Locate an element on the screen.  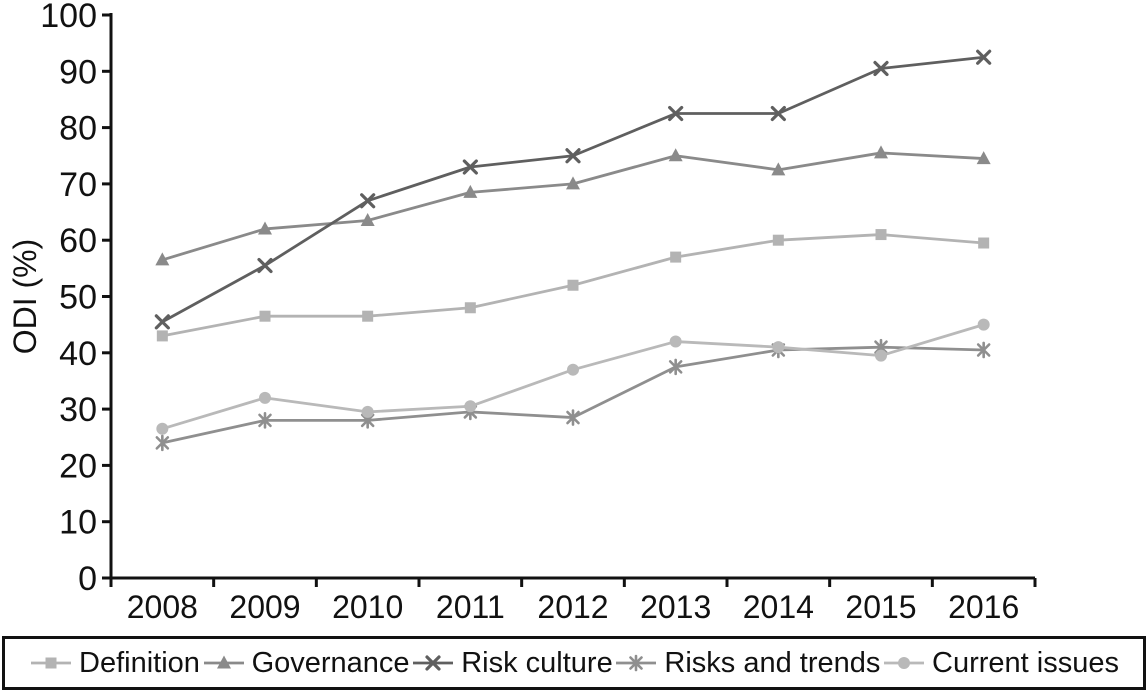
y-tick-label: 50 is located at coordinates (78, 298).